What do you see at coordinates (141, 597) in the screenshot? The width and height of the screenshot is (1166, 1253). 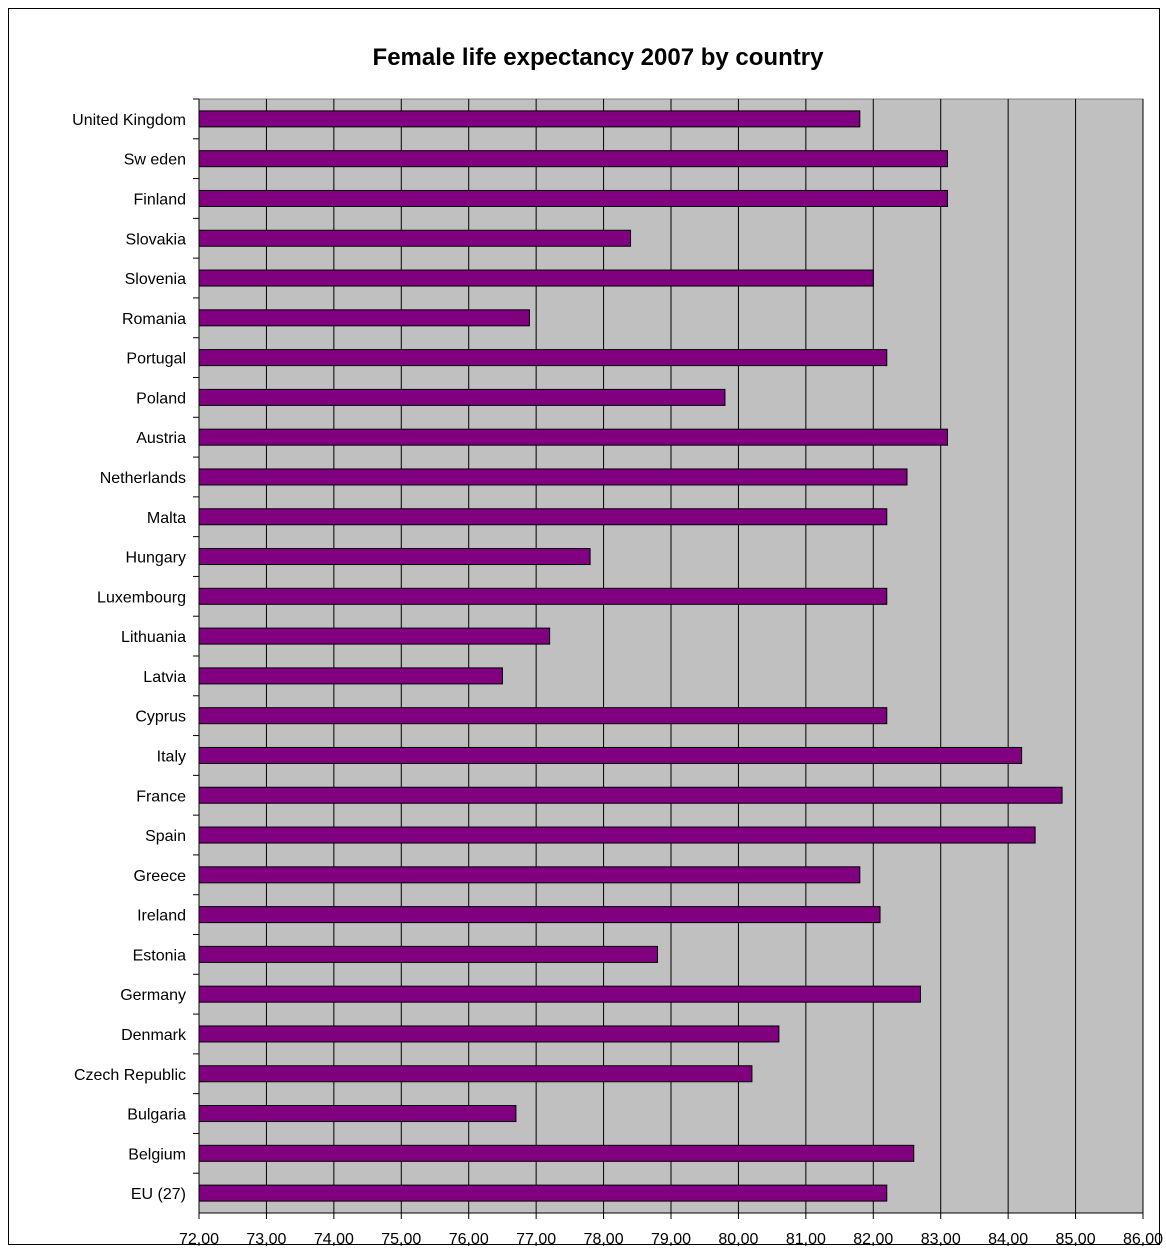 I see `category-label: Luxembourg` at bounding box center [141, 597].